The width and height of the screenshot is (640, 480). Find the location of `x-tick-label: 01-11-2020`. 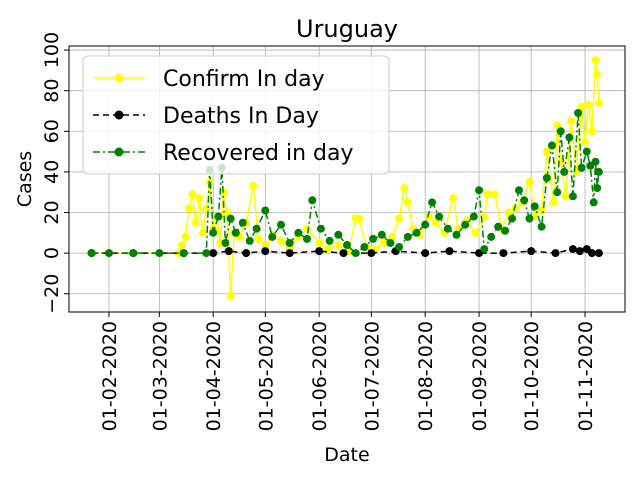

x-tick-label: 01-11-2020 is located at coordinates (586, 376).